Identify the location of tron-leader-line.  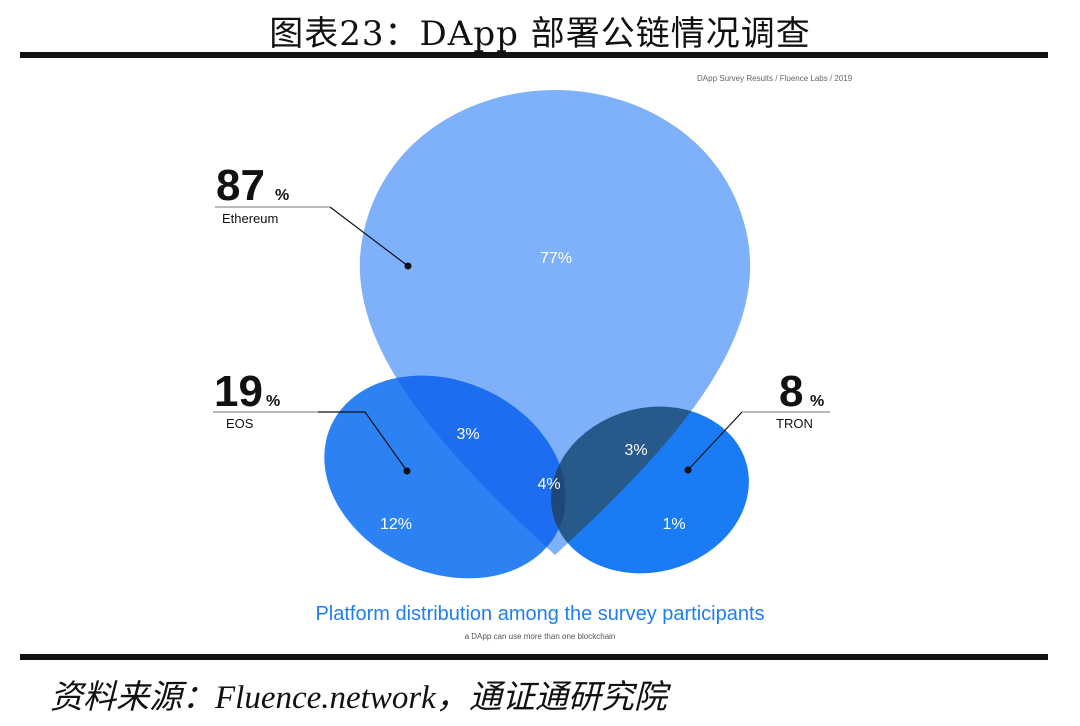
(715, 441).